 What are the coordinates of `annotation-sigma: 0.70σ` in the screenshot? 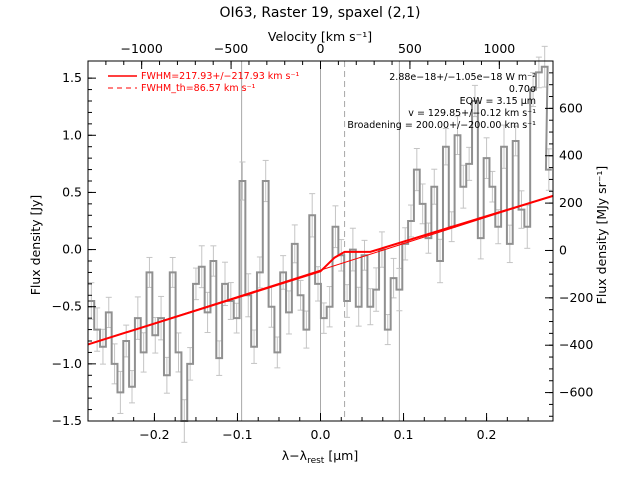 It's located at (522, 89).